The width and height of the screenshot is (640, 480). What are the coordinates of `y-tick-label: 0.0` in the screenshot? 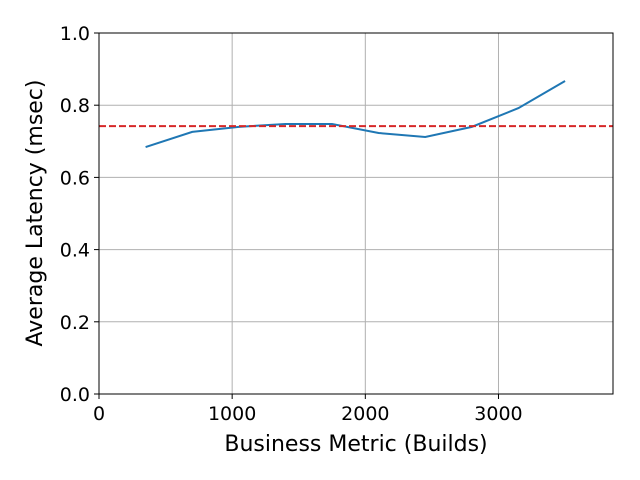 It's located at (75, 395).